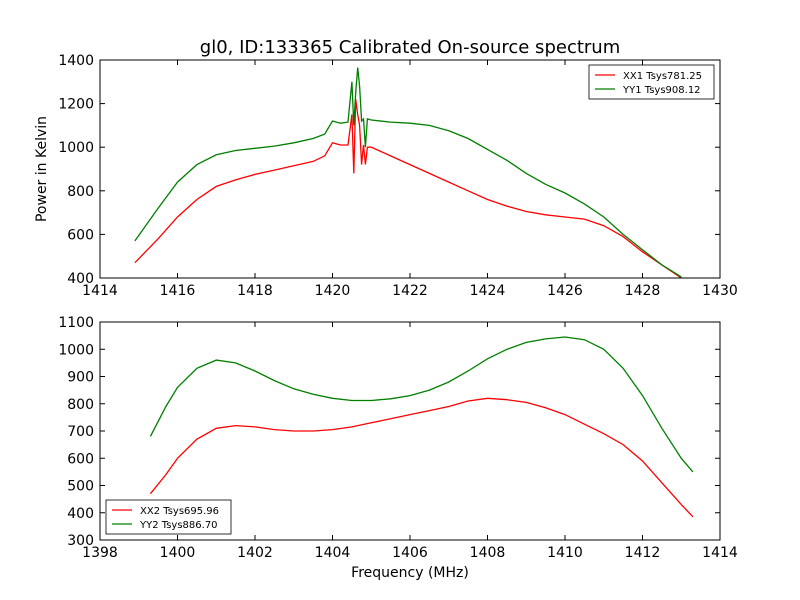 This screenshot has height=600, width=800. I want to click on y-tick-label: 1100, so click(76, 323).